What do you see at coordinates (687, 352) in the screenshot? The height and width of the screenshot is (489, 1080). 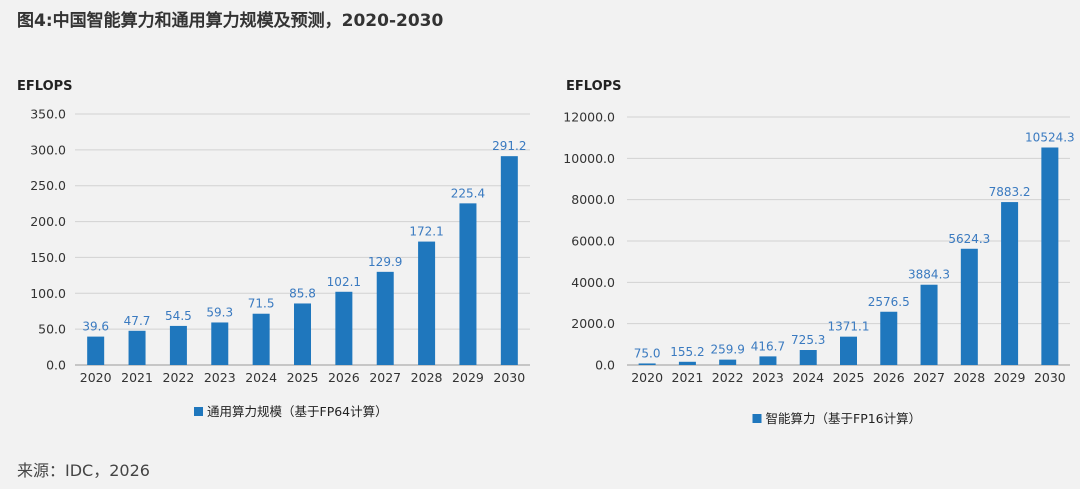 I see `data-label: 155.2` at bounding box center [687, 352].